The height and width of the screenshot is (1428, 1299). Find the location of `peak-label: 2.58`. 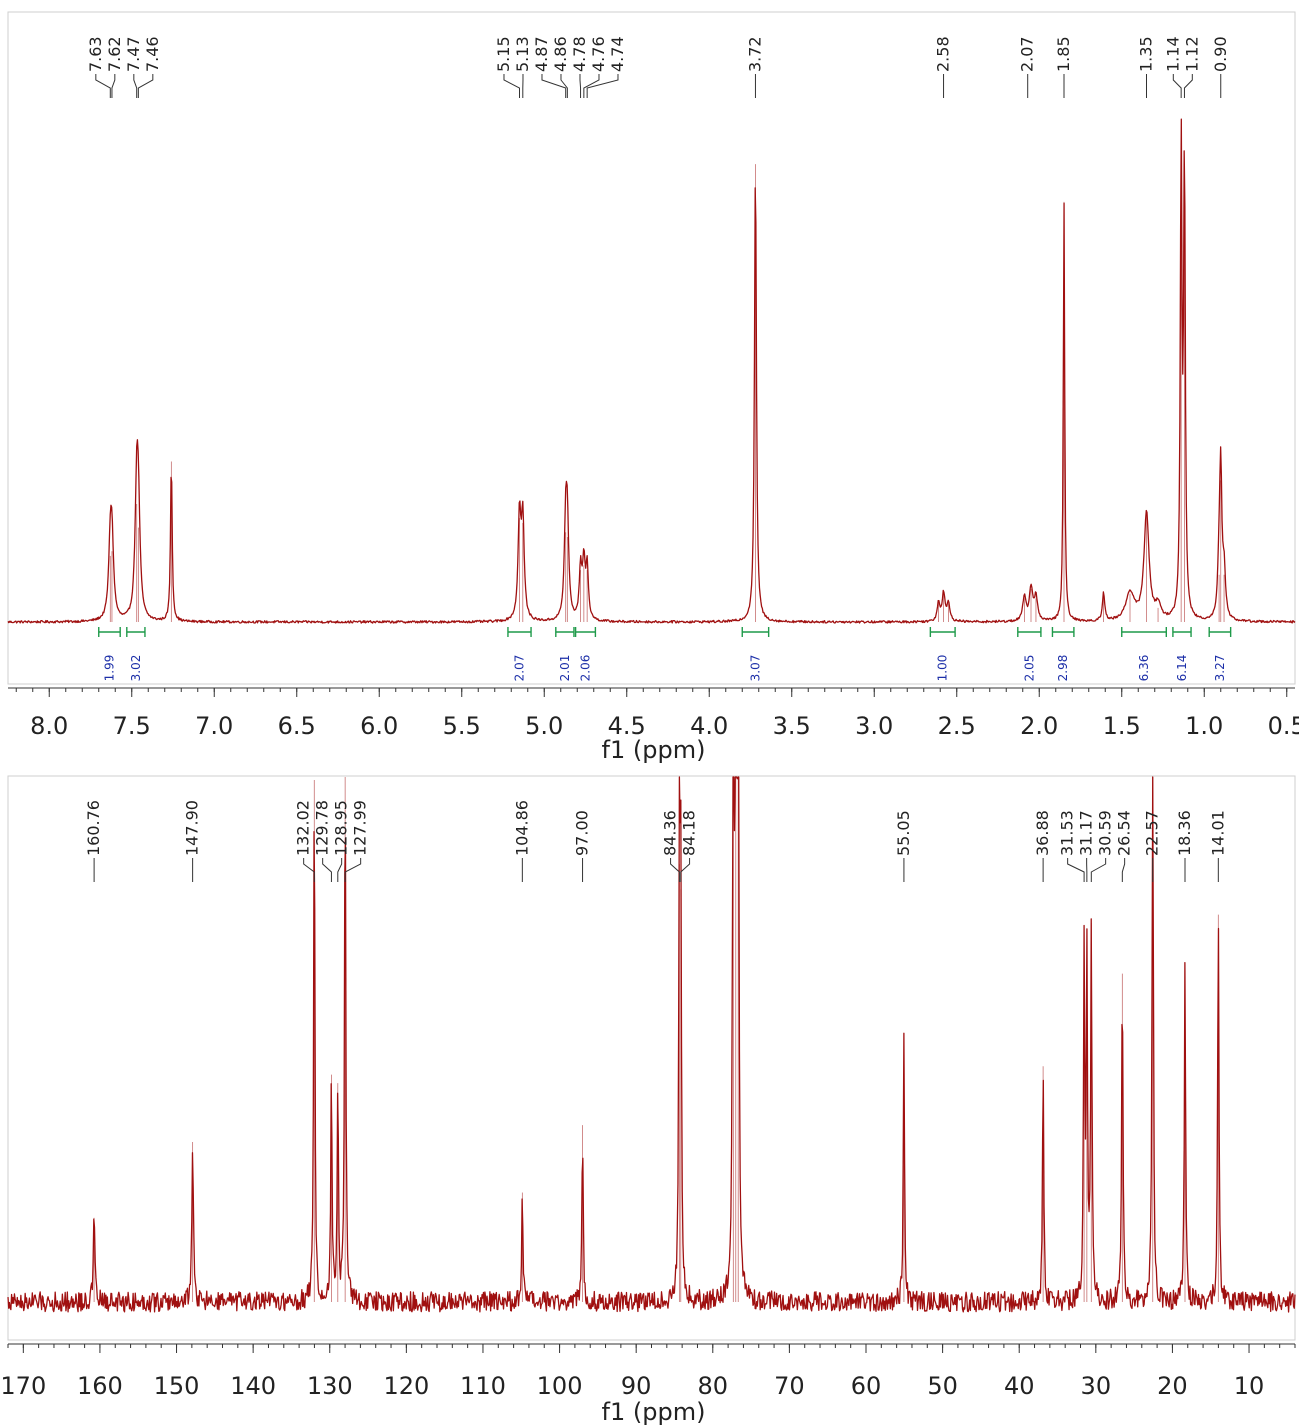

peak-label: 2.58 is located at coordinates (943, 54).